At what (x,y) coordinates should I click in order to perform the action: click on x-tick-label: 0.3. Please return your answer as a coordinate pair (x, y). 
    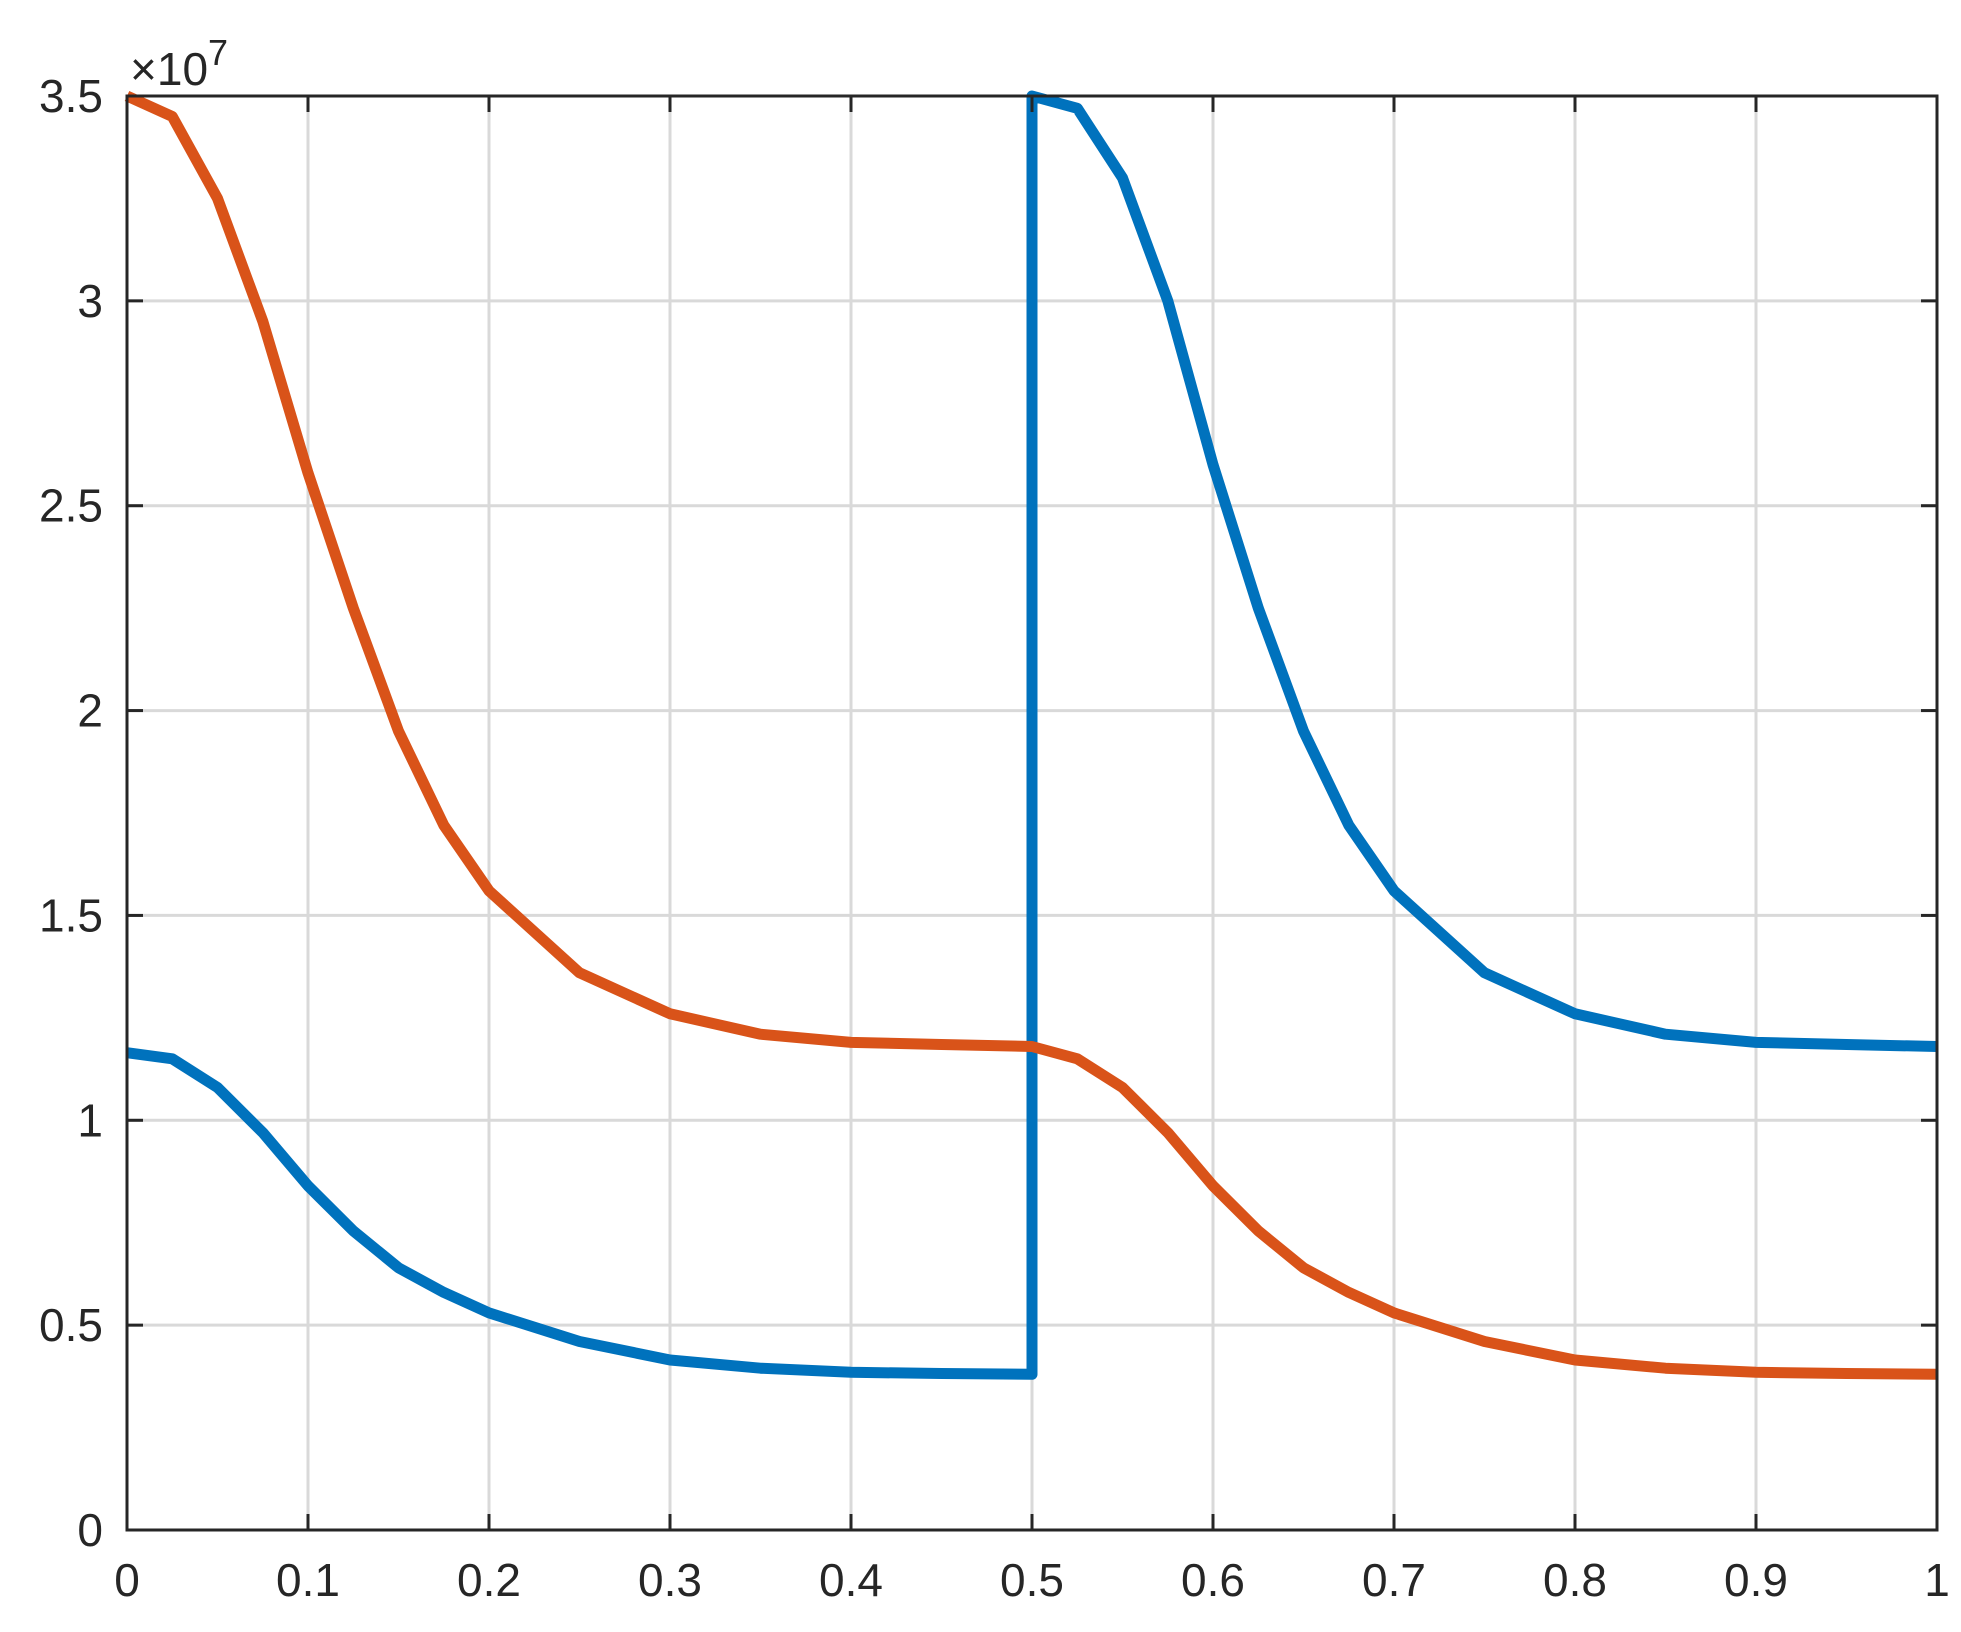
    Looking at the image, I should click on (670, 1580).